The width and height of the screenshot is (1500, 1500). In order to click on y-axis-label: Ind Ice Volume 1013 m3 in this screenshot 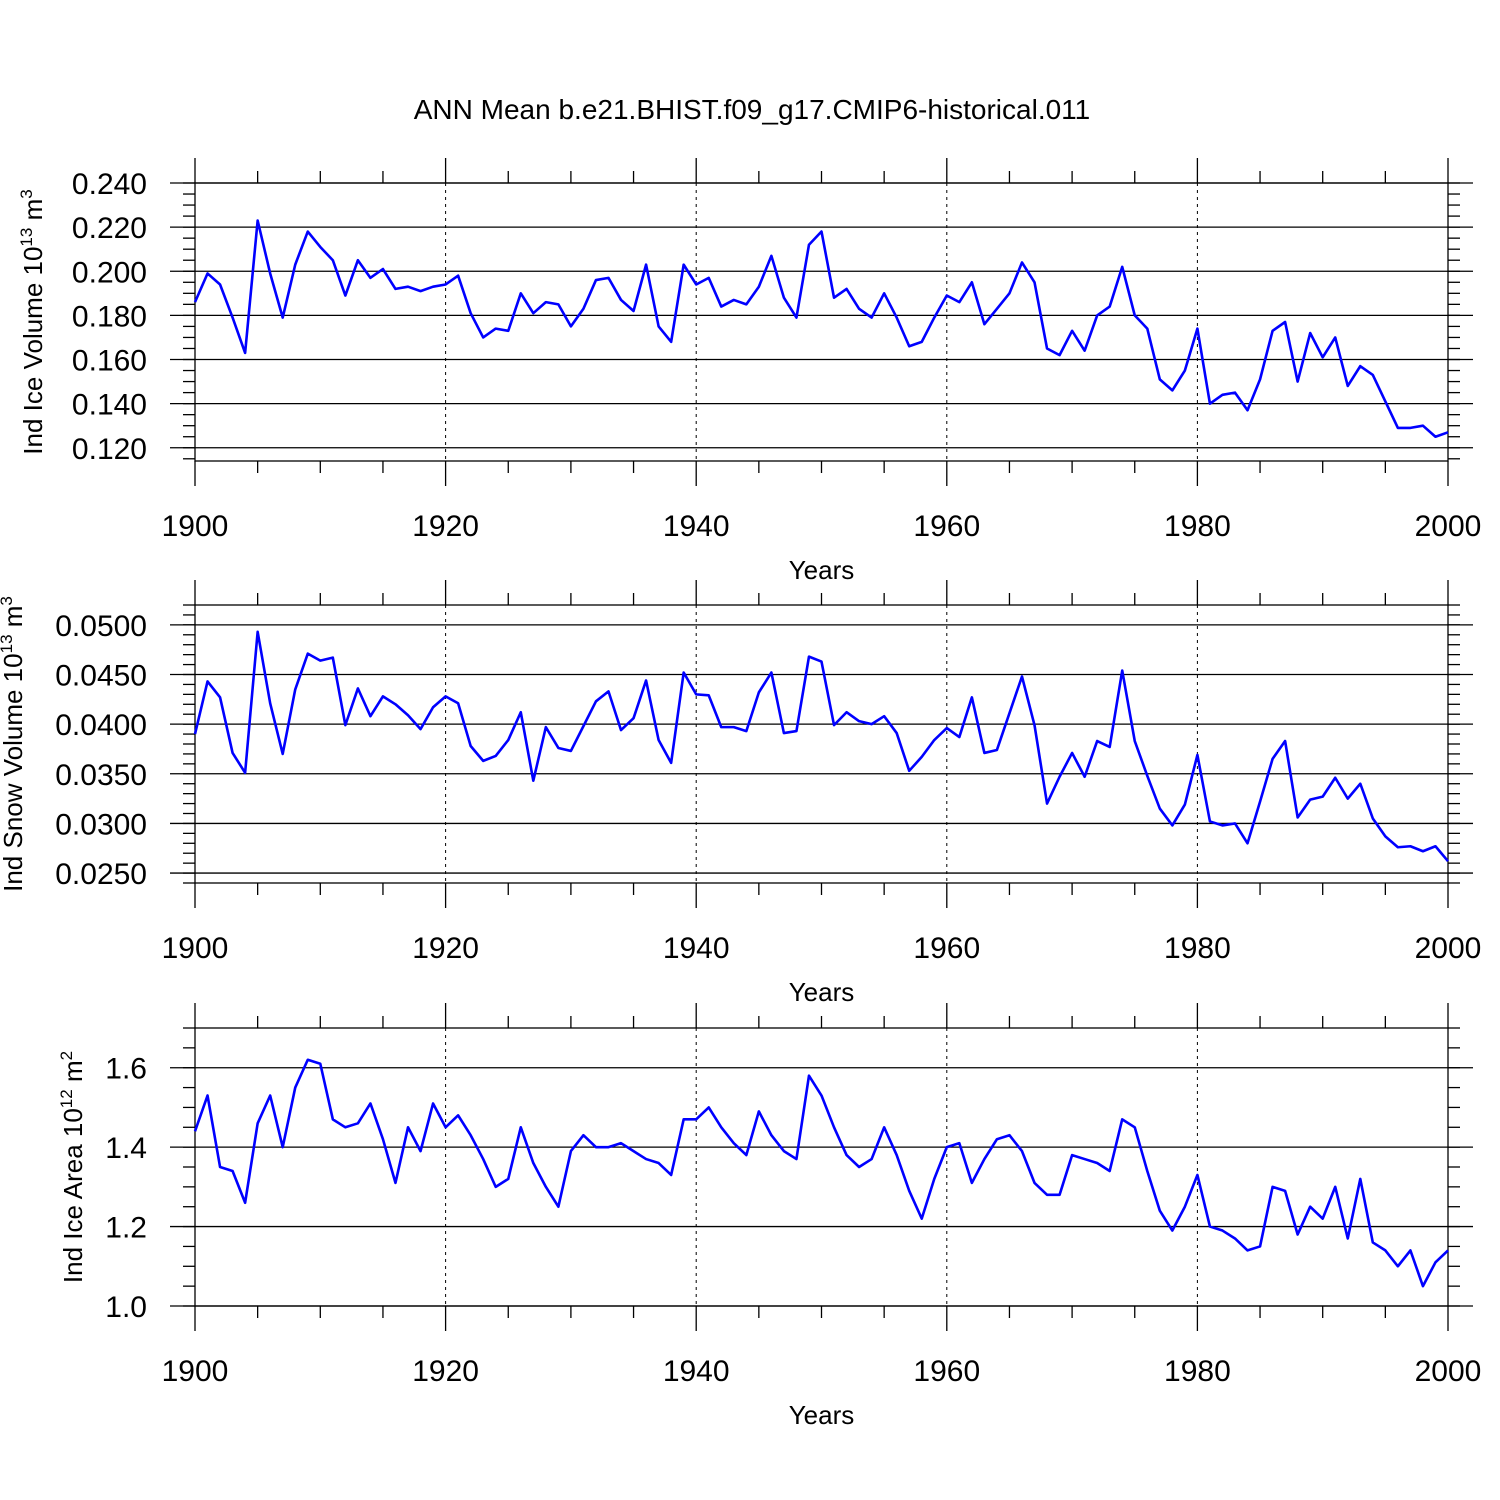, I will do `click(32, 321)`.